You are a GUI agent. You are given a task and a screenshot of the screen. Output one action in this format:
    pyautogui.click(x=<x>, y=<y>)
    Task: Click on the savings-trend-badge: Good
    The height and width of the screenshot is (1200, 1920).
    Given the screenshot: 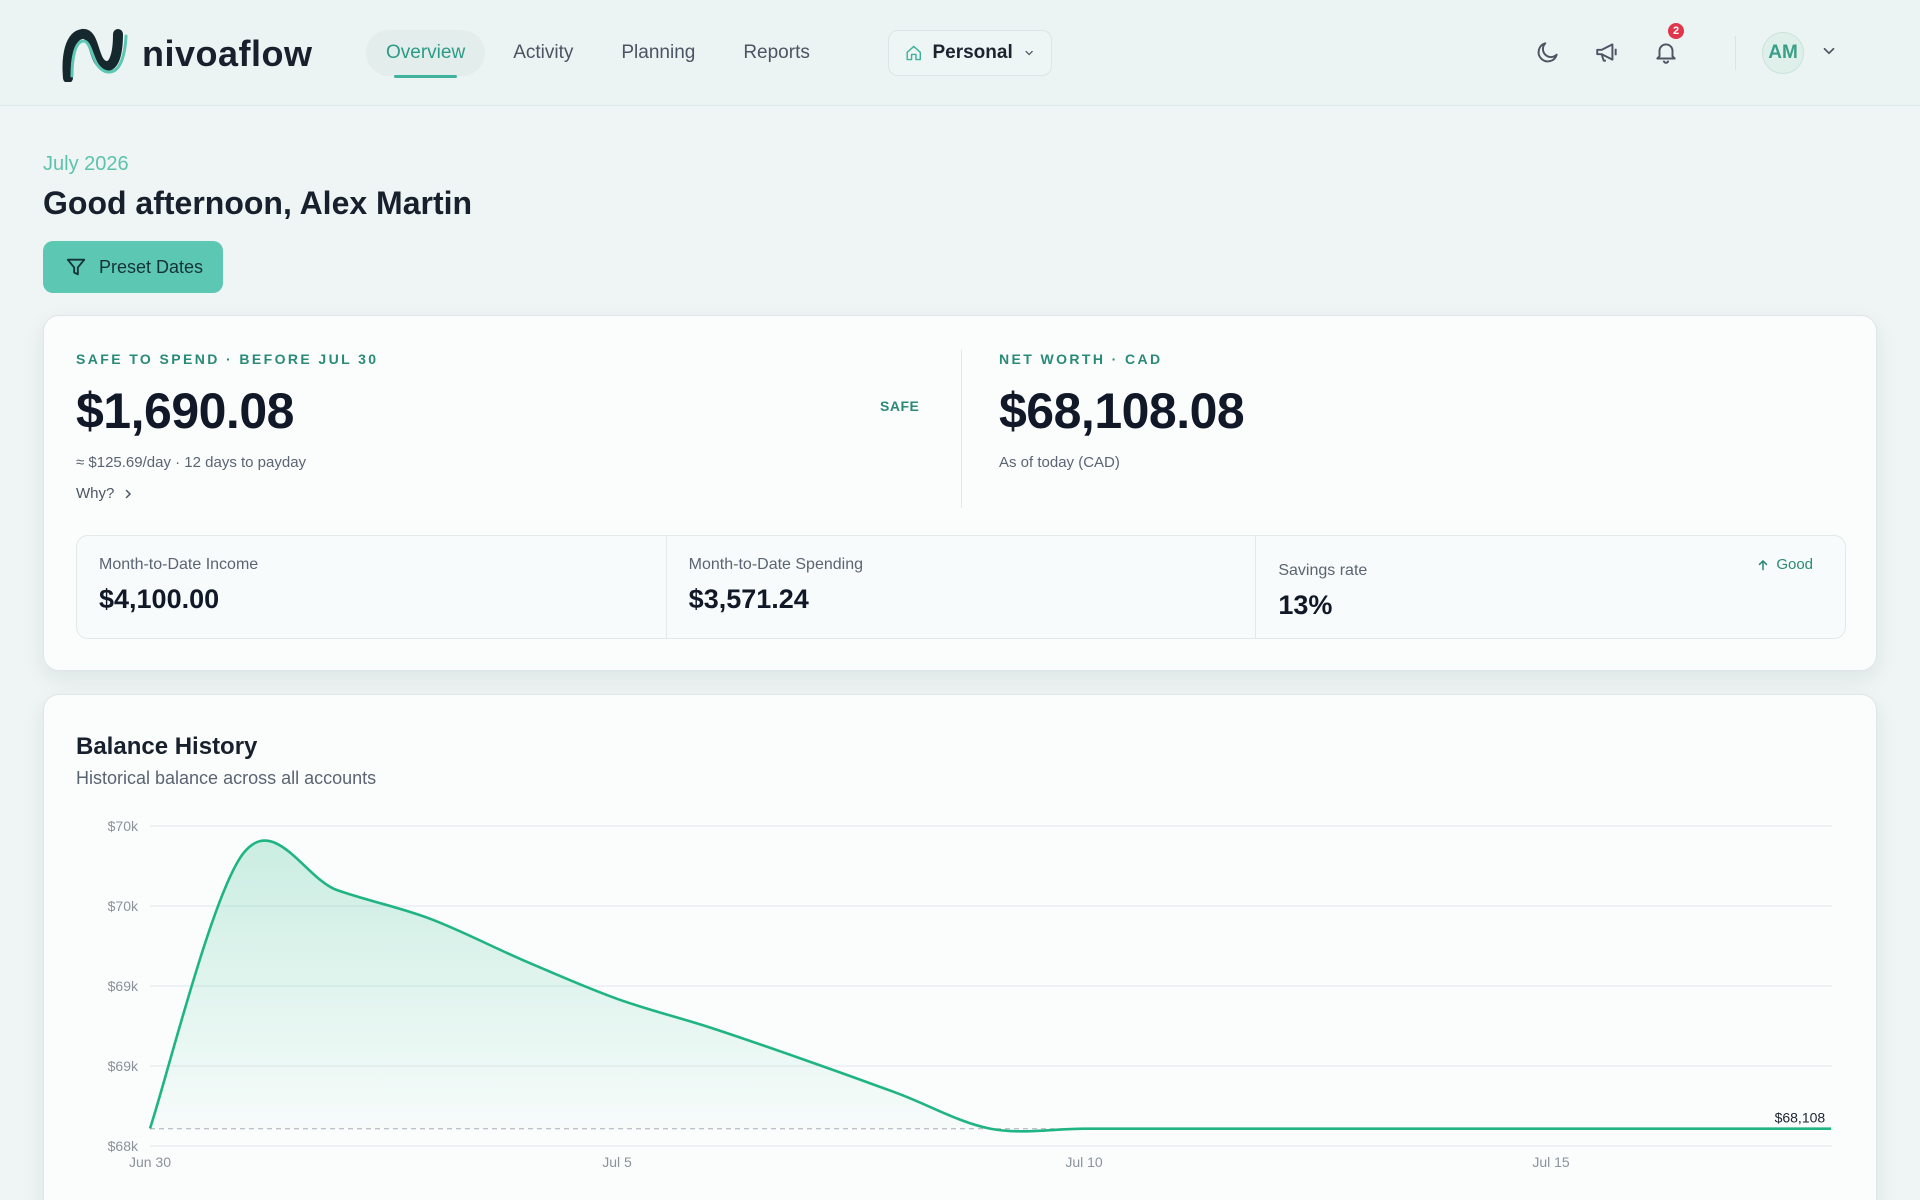 What is the action you would take?
    pyautogui.click(x=1784, y=564)
    